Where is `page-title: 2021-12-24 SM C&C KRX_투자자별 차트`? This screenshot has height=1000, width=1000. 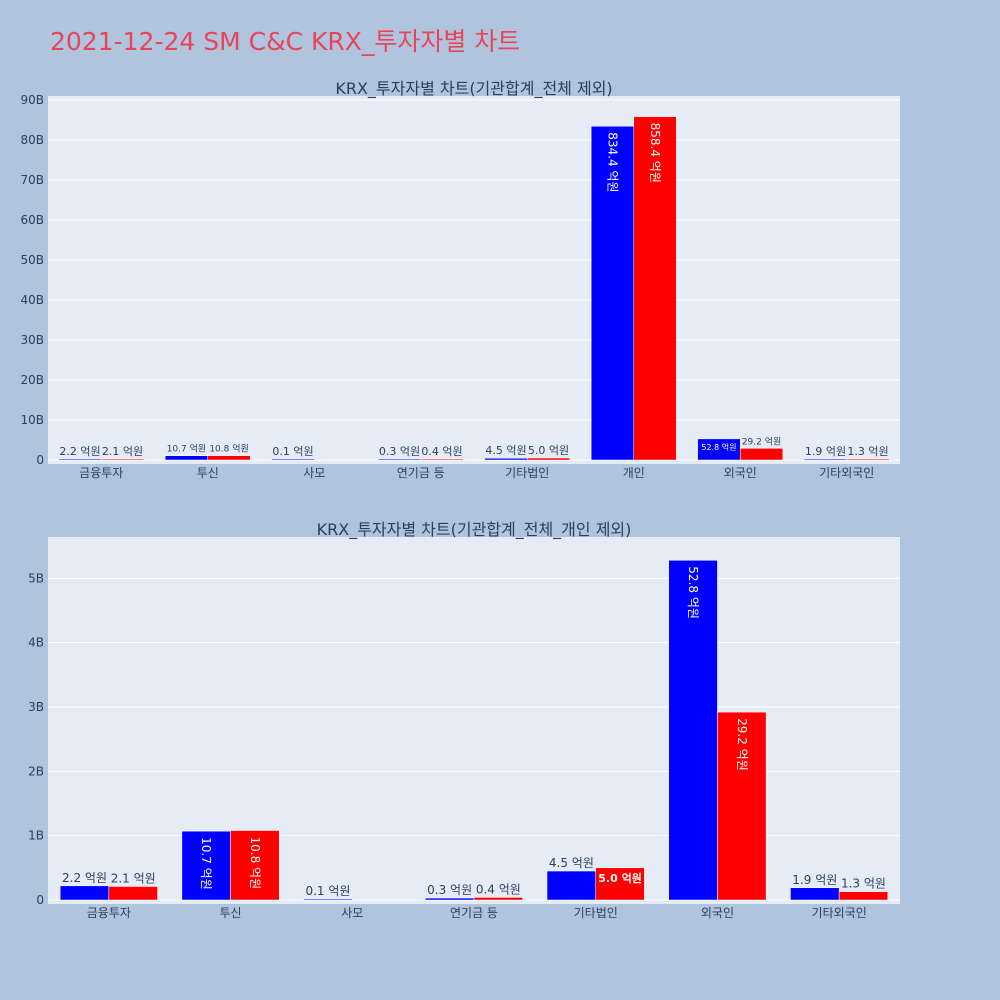
page-title: 2021-12-24 SM C&C KRX_투자자별 차트 is located at coordinates (285, 41).